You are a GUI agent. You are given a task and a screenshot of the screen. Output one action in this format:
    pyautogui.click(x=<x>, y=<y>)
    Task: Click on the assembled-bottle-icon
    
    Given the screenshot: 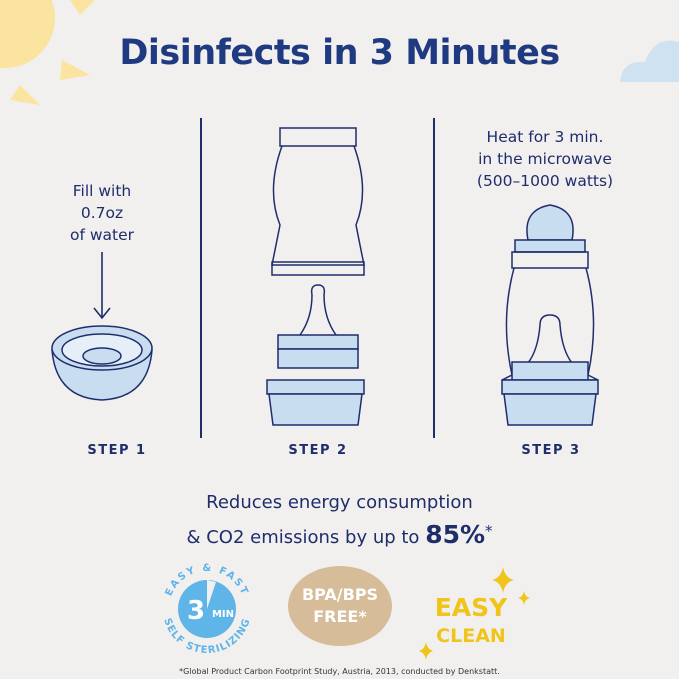 What is the action you would take?
    pyautogui.click(x=550, y=315)
    